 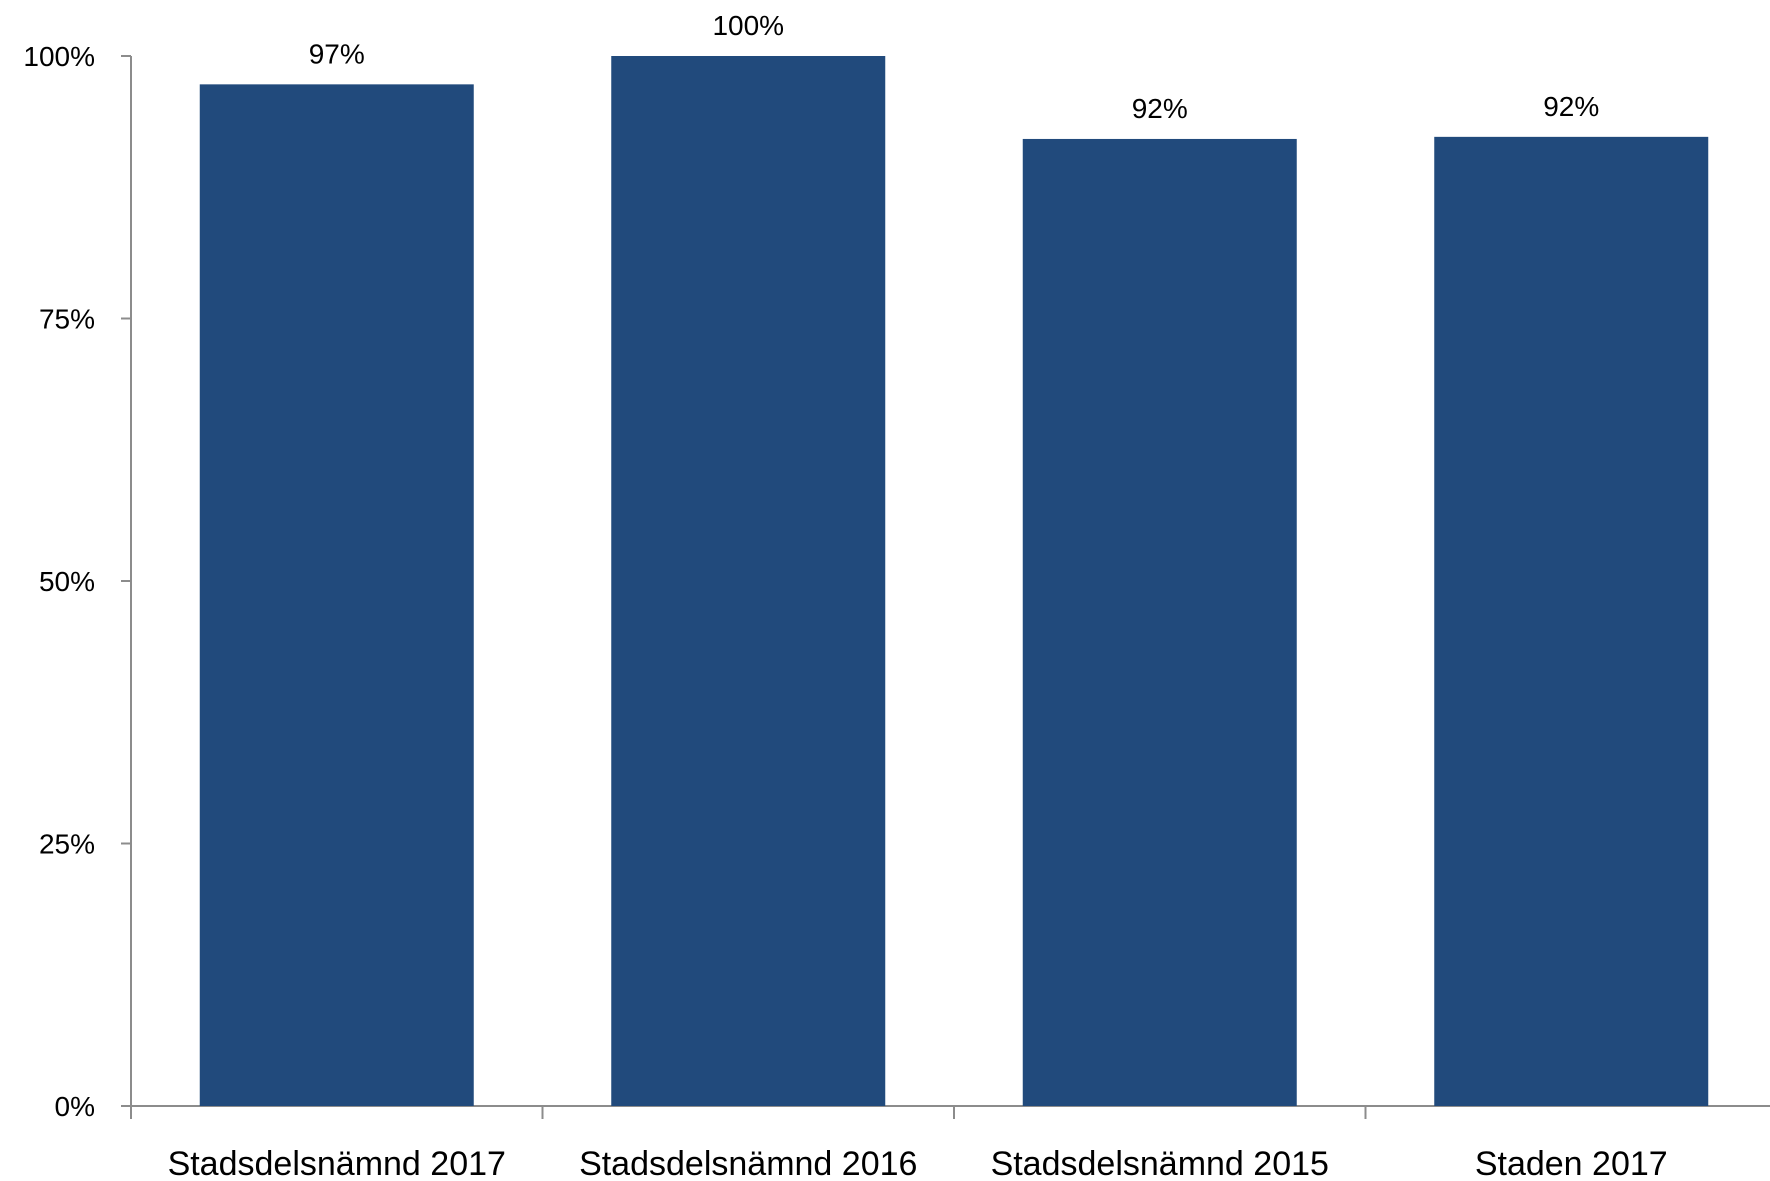 What do you see at coordinates (337, 1163) in the screenshot?
I see `category-label: Stadsdelsnämnd 2017` at bounding box center [337, 1163].